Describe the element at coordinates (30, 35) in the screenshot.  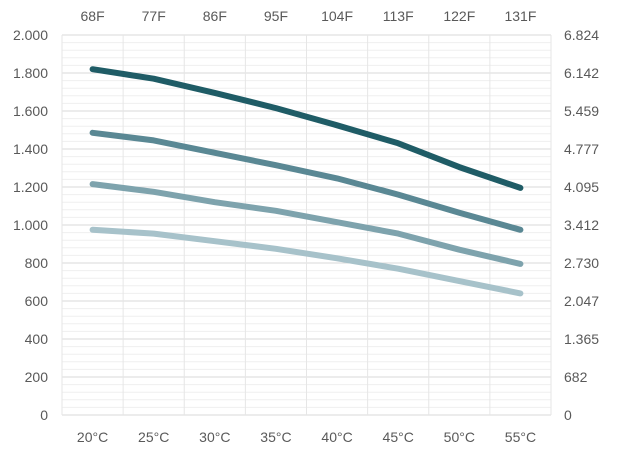
I see `y-left-tick-label: 2.000` at that location.